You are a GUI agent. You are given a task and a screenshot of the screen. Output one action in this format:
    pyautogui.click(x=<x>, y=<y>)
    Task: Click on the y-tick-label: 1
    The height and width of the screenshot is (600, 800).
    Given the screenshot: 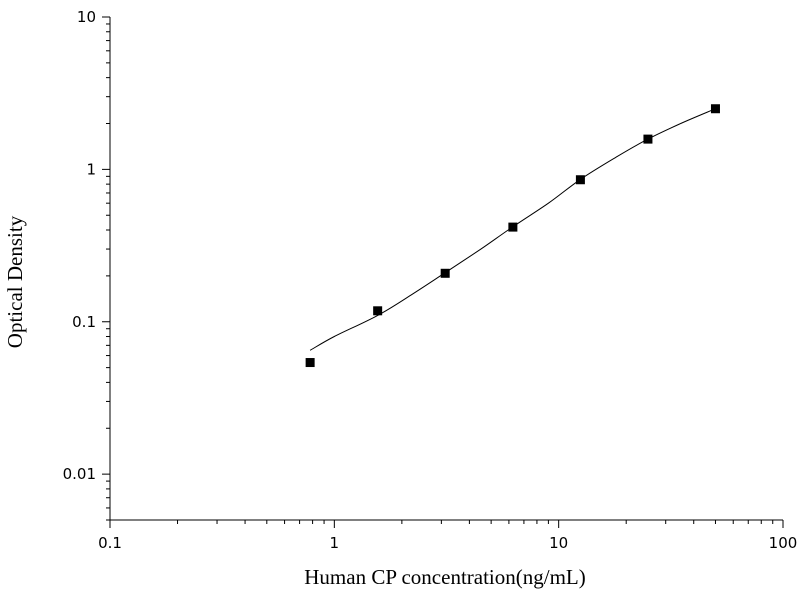 What is the action you would take?
    pyautogui.click(x=91, y=169)
    